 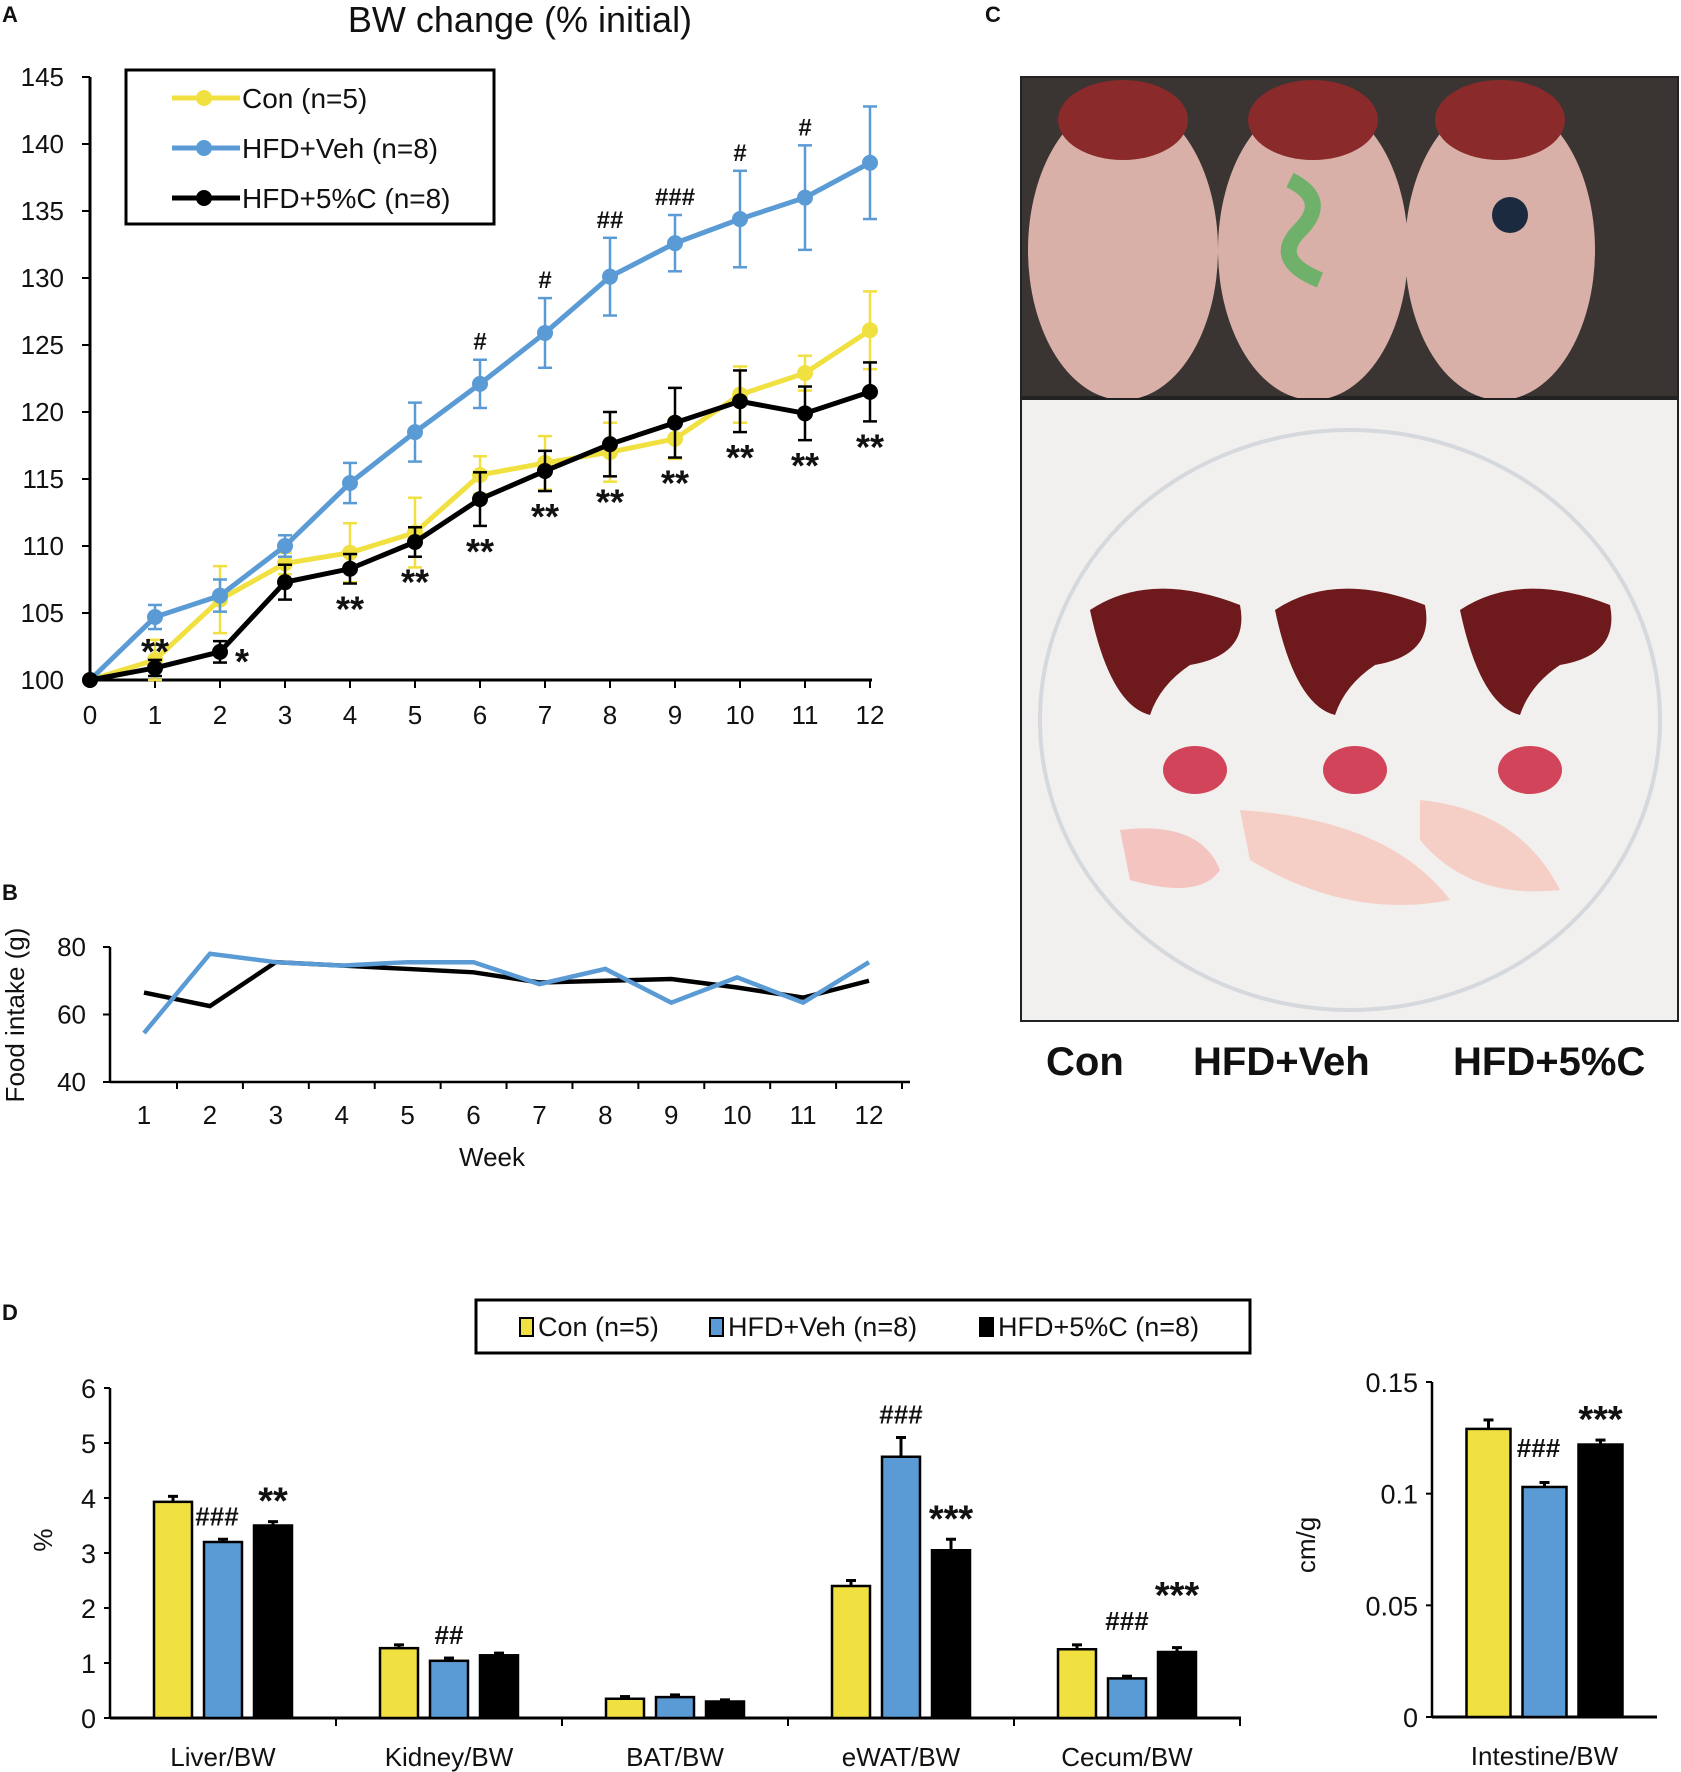 I want to click on y-tick-label: 5, so click(x=88, y=1444).